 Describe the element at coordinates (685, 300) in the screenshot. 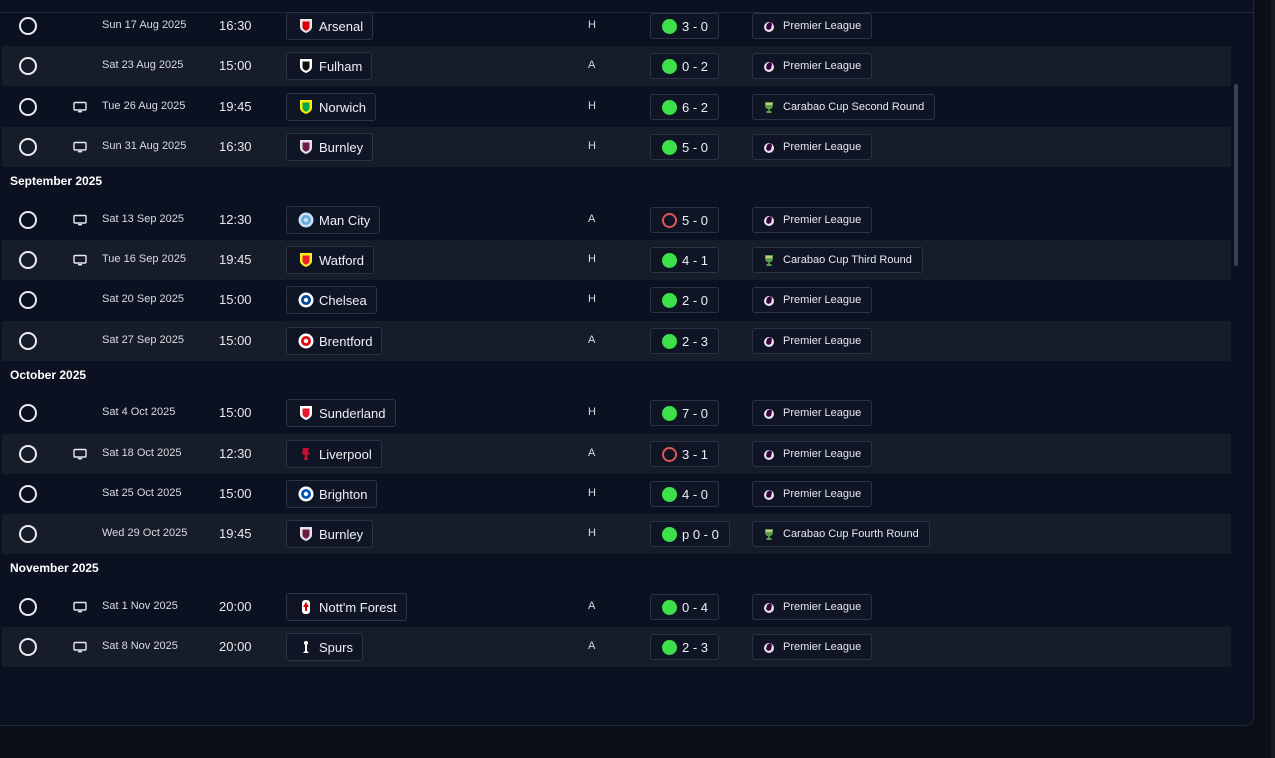

I see `score-chip: 2 - 0` at that location.